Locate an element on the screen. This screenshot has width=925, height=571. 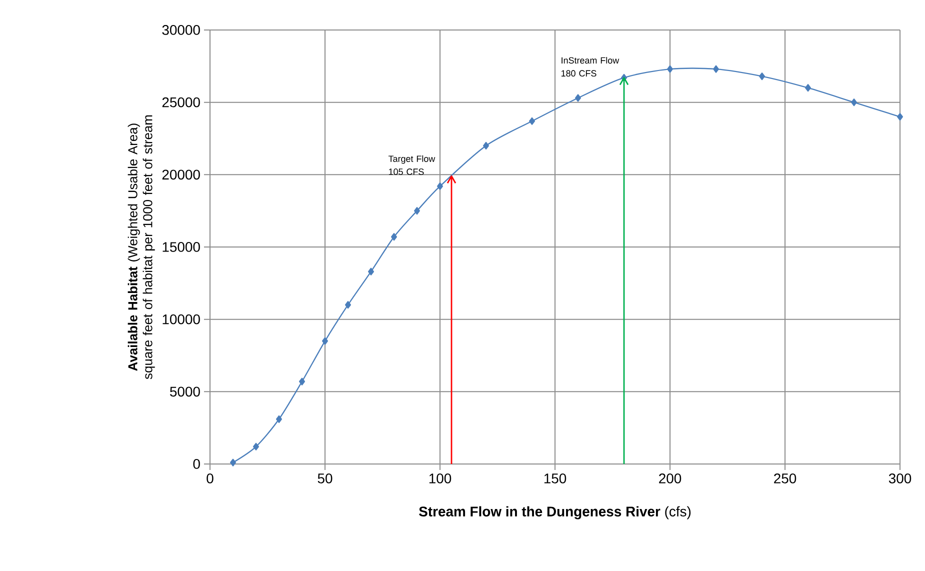
x-tick-label: 150 is located at coordinates (555, 478).